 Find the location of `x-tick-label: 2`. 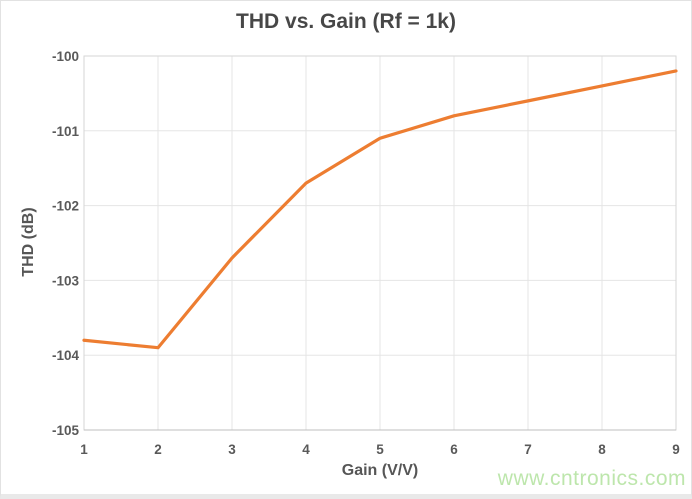

x-tick-label: 2 is located at coordinates (158, 449).